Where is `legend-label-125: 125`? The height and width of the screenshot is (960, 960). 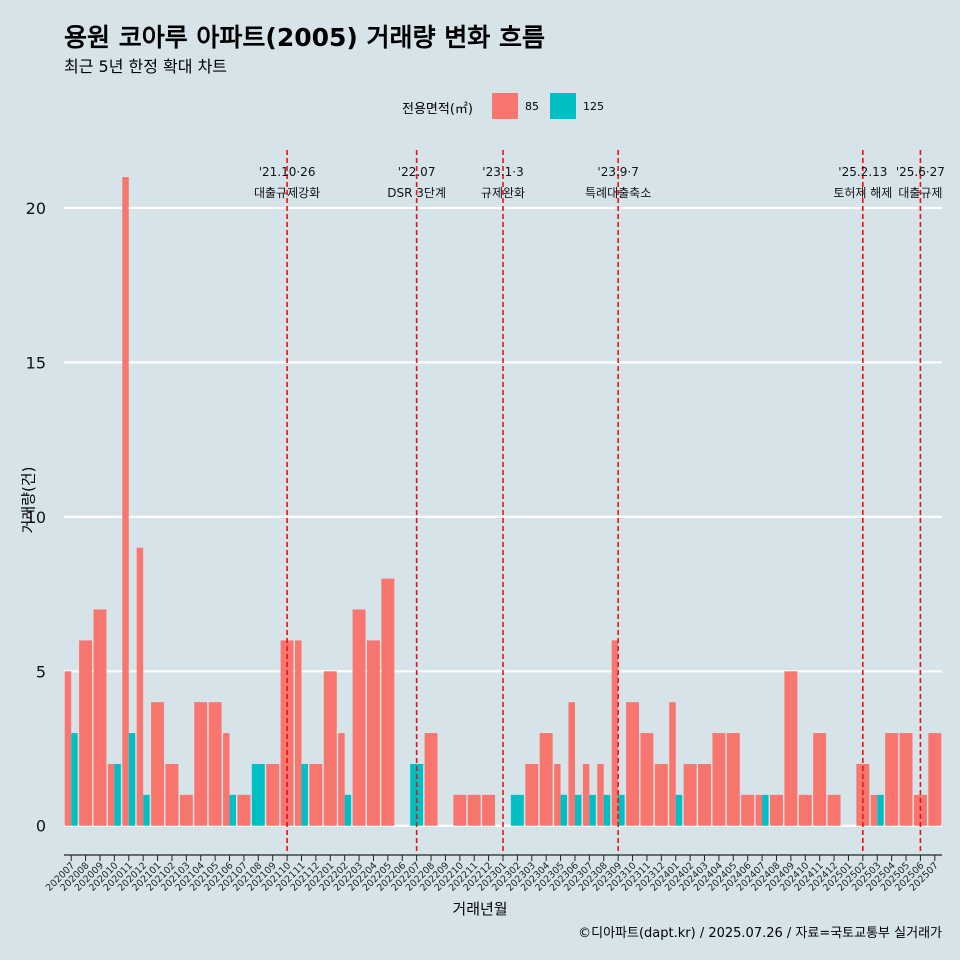
legend-label-125: 125 is located at coordinates (593, 106).